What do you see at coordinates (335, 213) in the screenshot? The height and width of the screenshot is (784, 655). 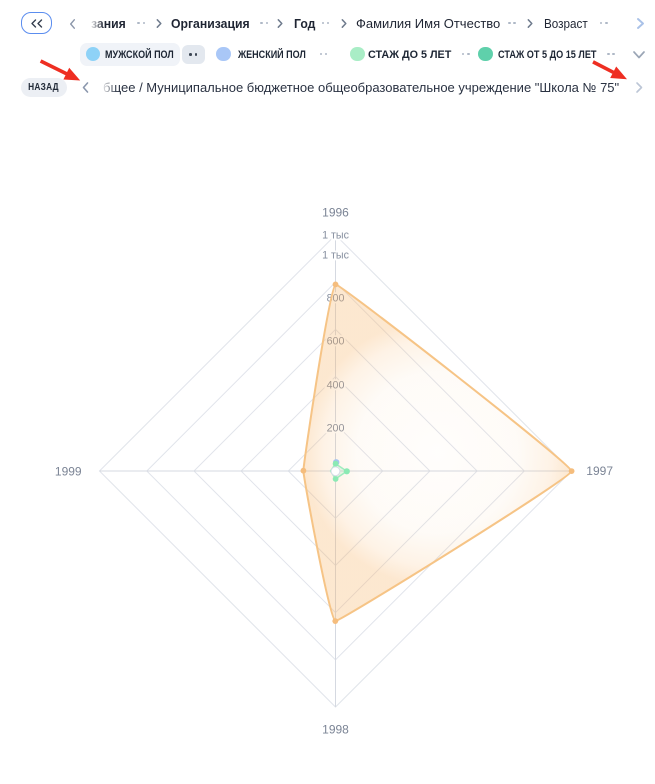 I see `svg-text: 1996` at bounding box center [335, 213].